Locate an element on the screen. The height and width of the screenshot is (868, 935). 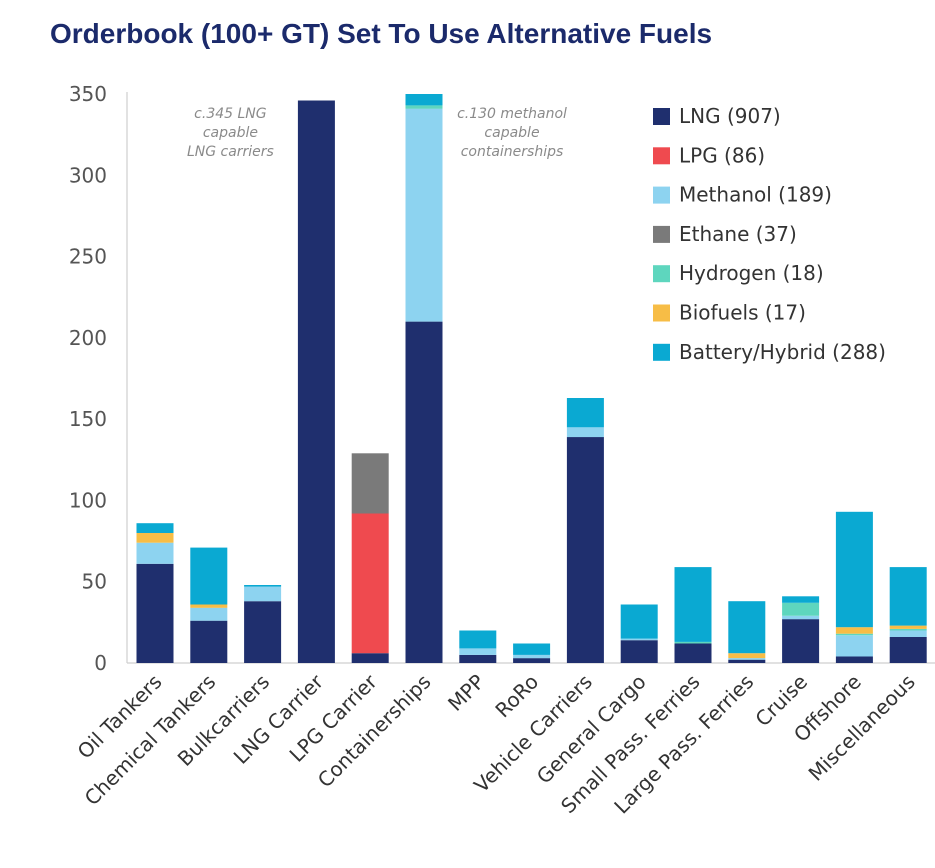
bar-segment-oil-tankers-methanol is located at coordinates (155, 553).